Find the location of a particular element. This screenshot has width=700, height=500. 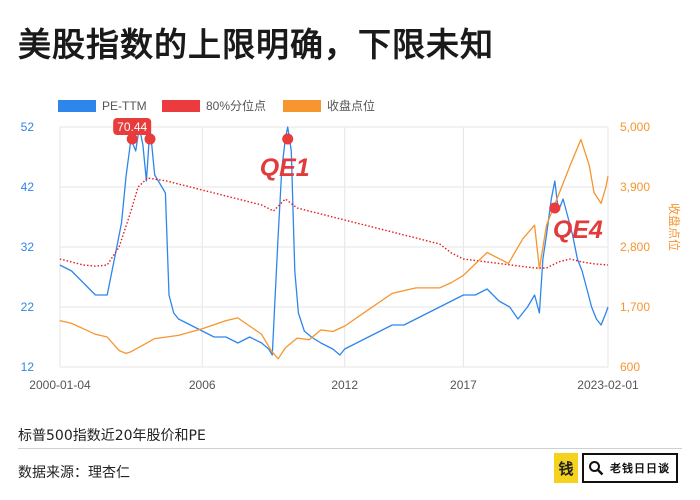

legend-label: PE-TTM is located at coordinates (124, 106).